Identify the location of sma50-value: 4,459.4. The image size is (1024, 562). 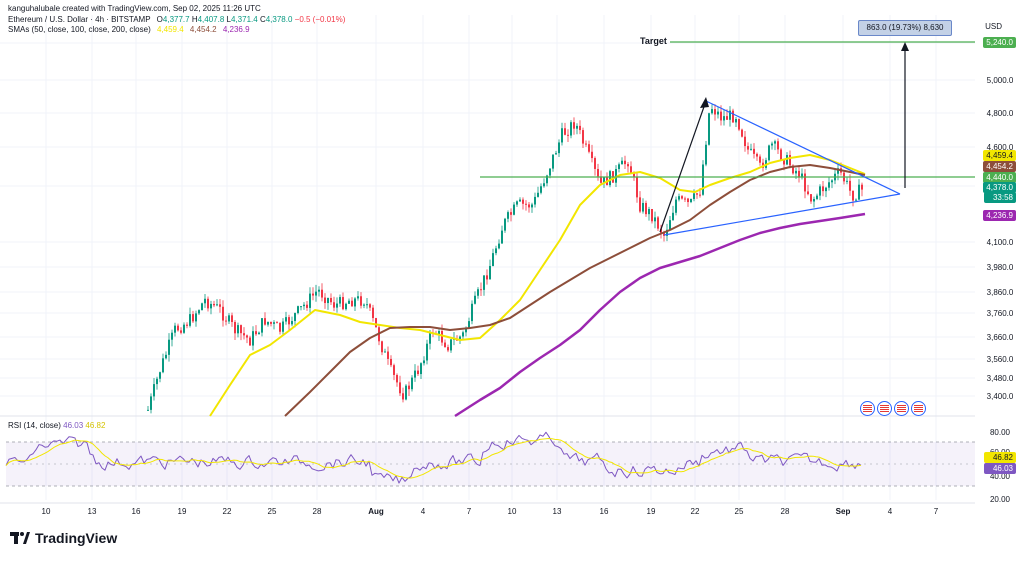
(170, 29).